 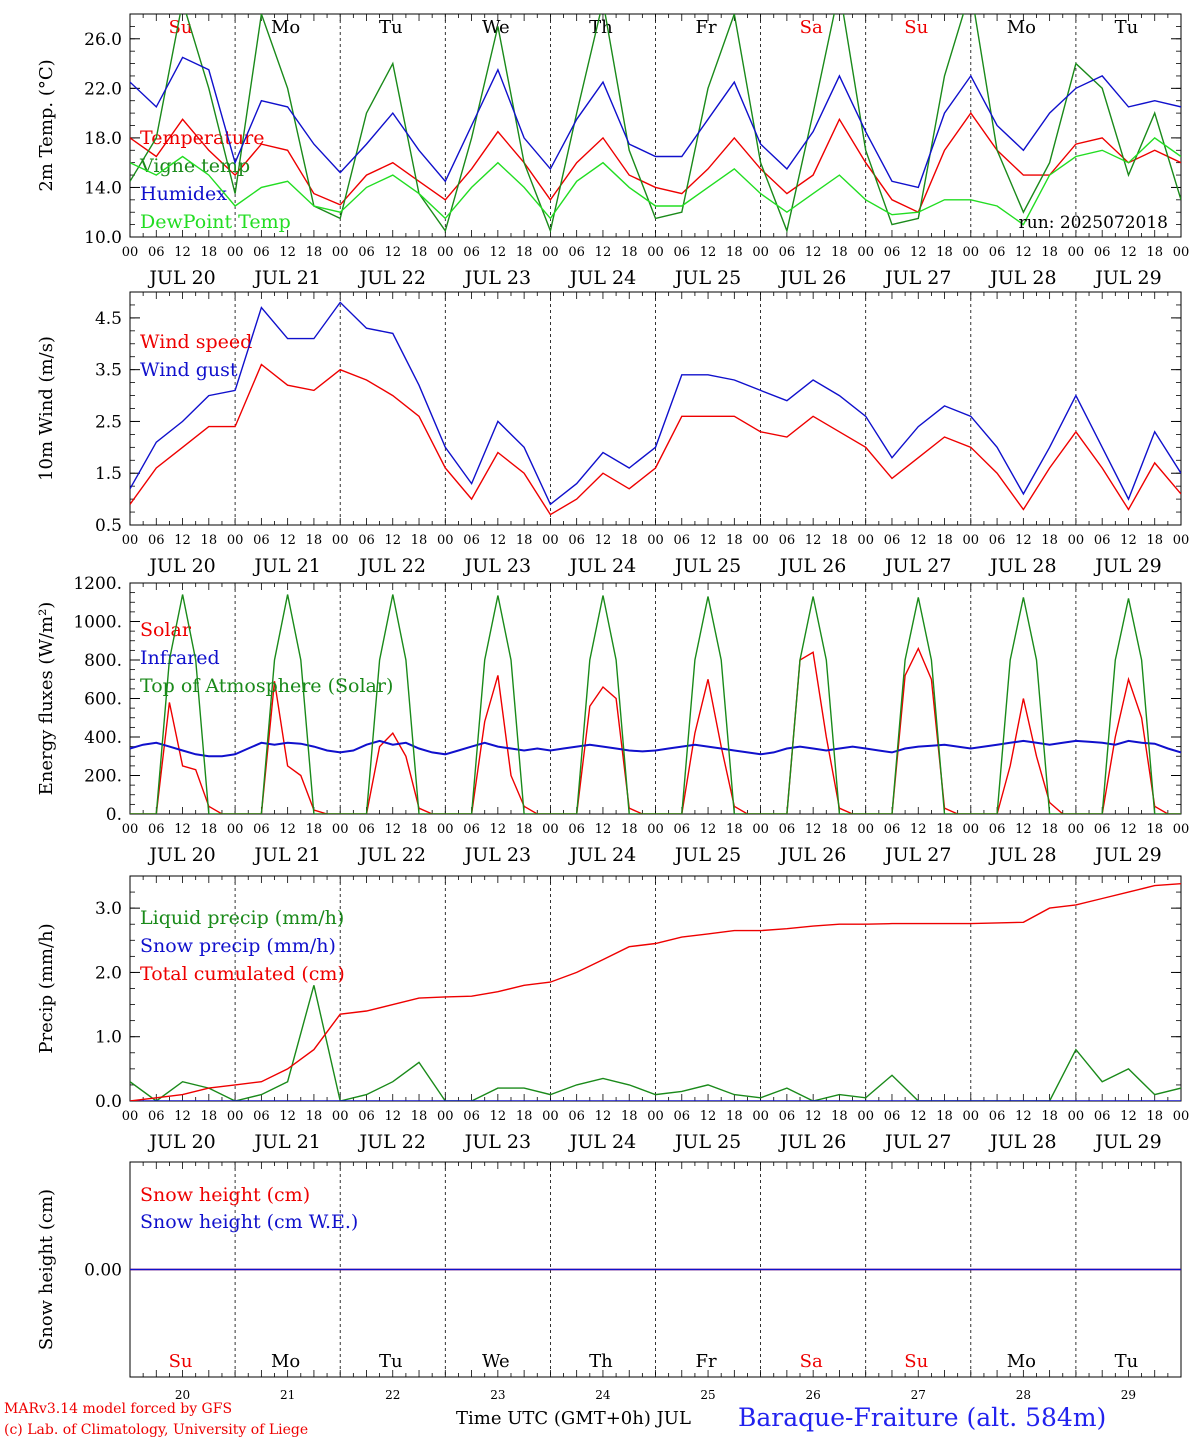 I want to click on day-of-month-label: 25, so click(x=707, y=1395).